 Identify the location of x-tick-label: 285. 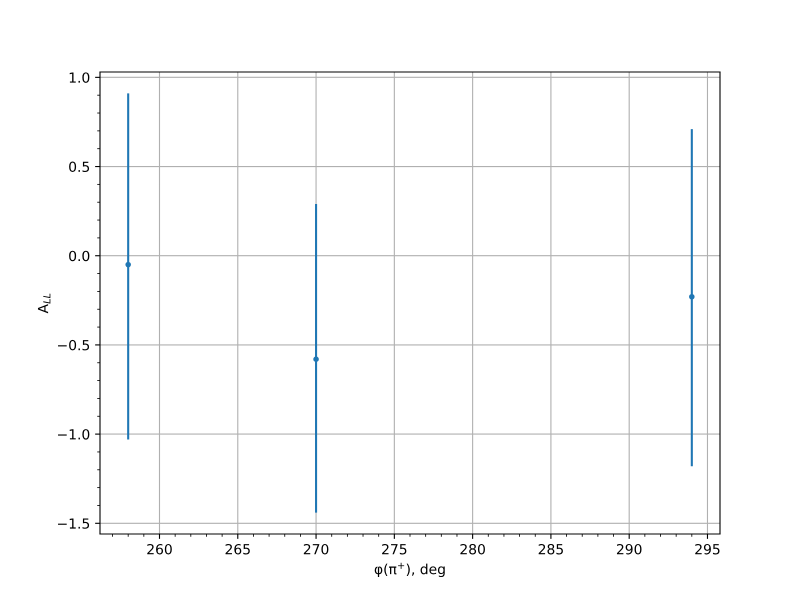
(550, 549).